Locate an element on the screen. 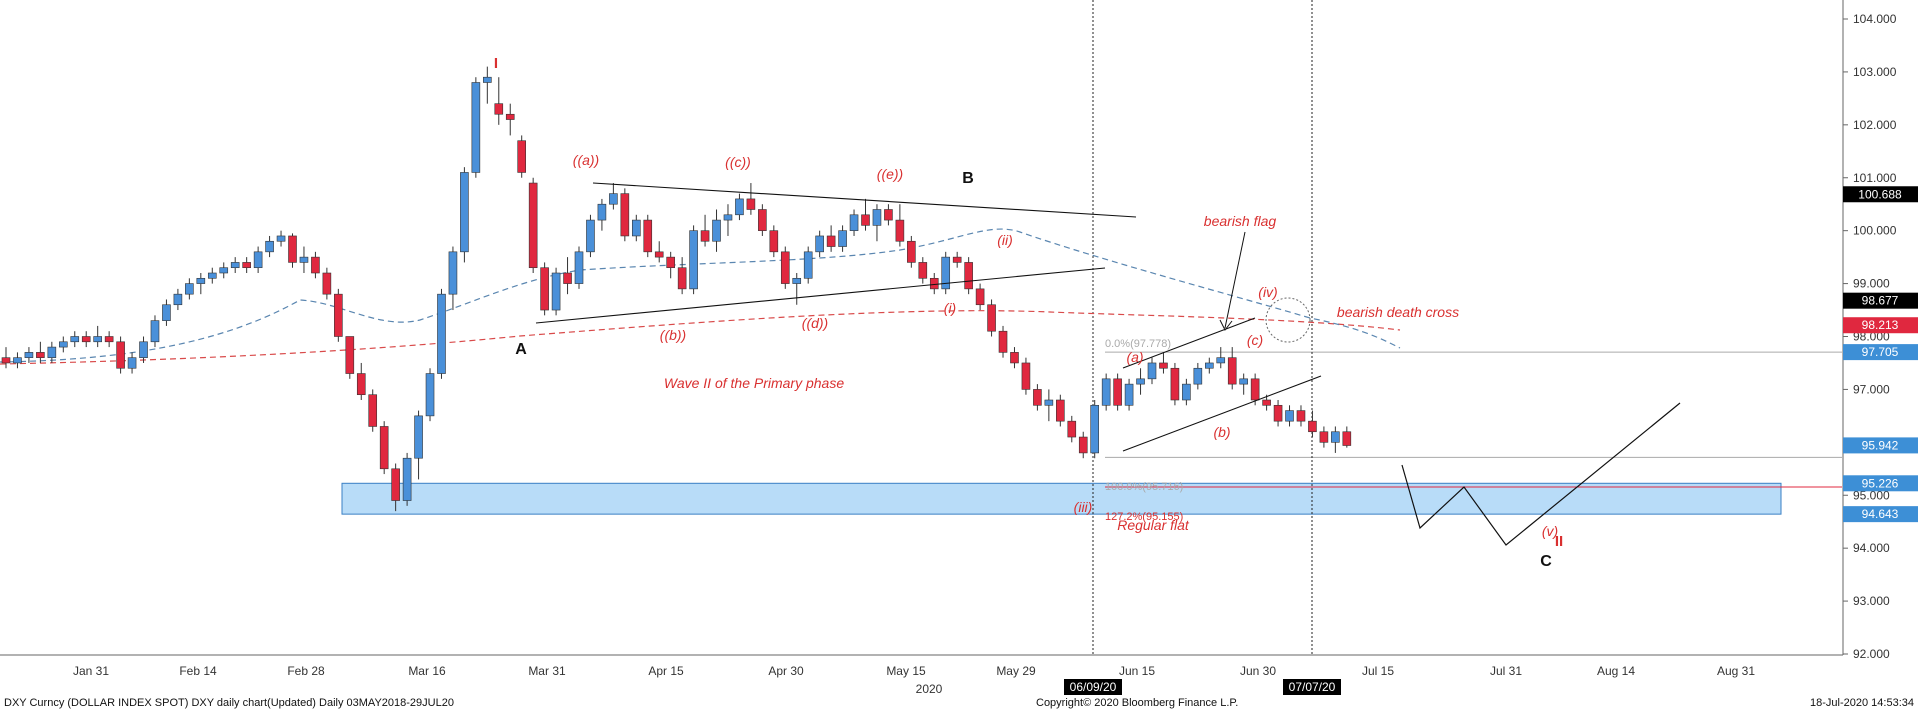 The image size is (1918, 713). chart-annotation: (ii) is located at coordinates (1005, 240).